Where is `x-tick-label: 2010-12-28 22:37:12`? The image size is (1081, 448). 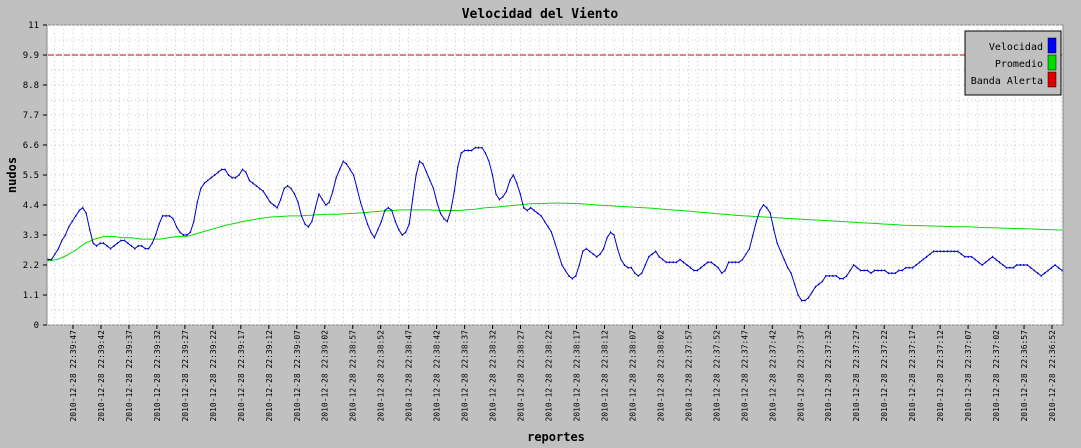
x-tick-label: 2010-12-28 22:37:12 is located at coordinates (940, 376).